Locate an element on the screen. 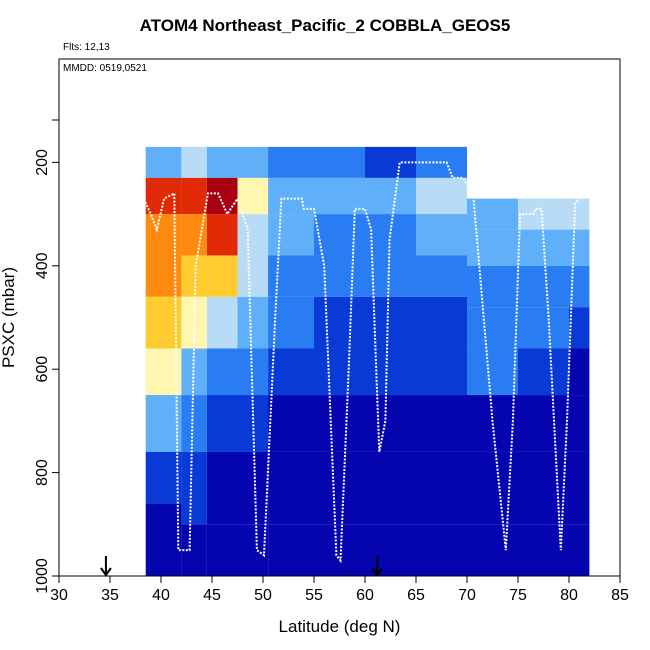 The image size is (650, 650). x-tick-label: 80 is located at coordinates (569, 595).